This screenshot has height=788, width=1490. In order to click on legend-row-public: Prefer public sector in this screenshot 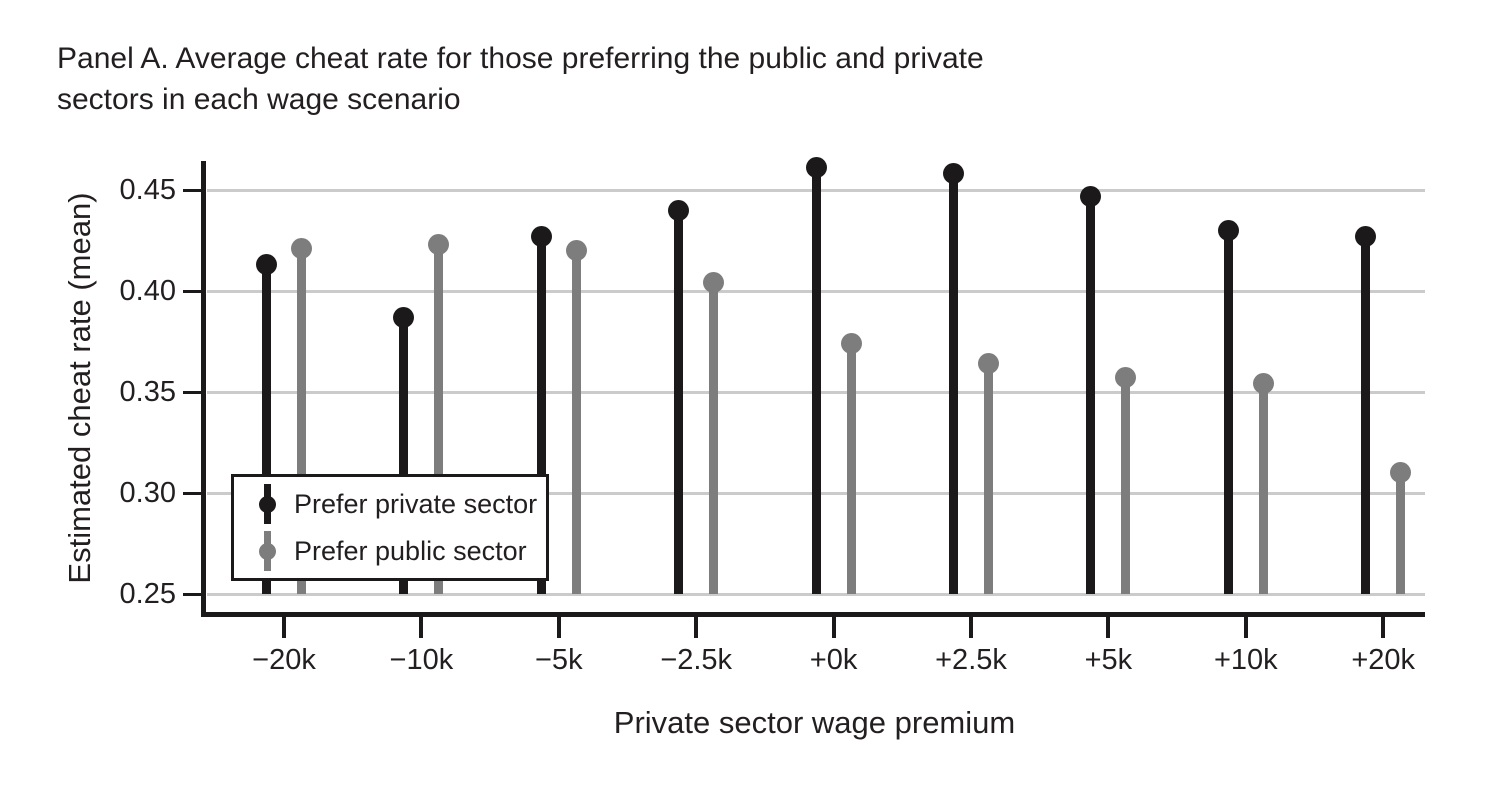, I will do `click(390, 551)`.